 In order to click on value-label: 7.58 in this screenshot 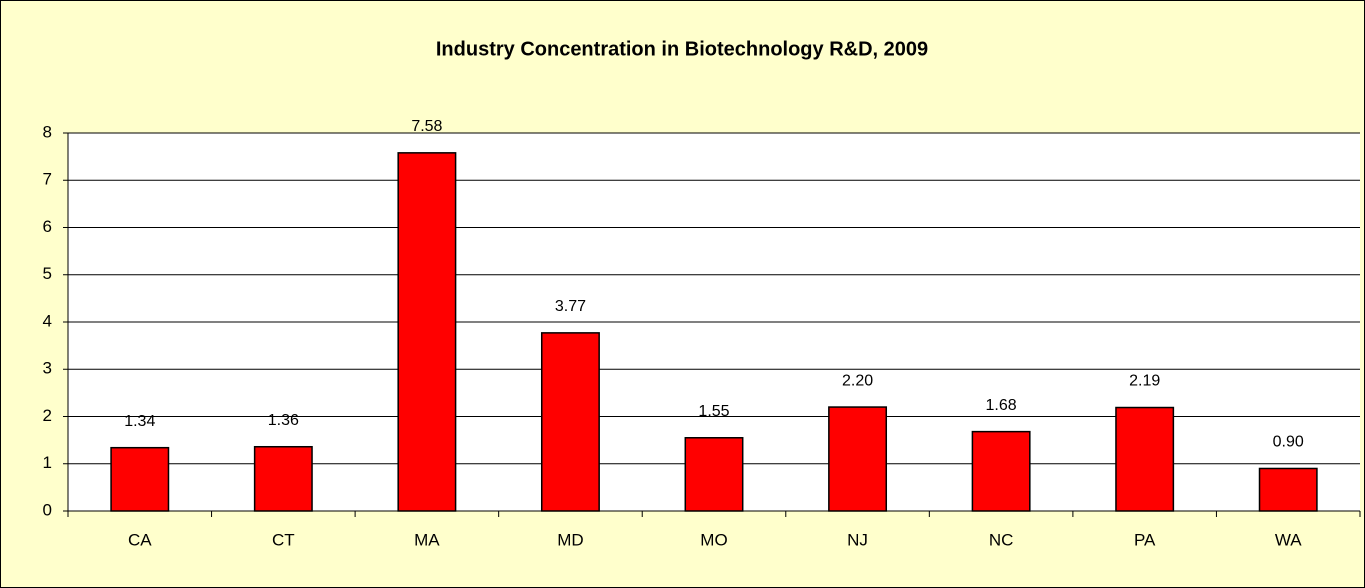, I will do `click(426, 126)`.